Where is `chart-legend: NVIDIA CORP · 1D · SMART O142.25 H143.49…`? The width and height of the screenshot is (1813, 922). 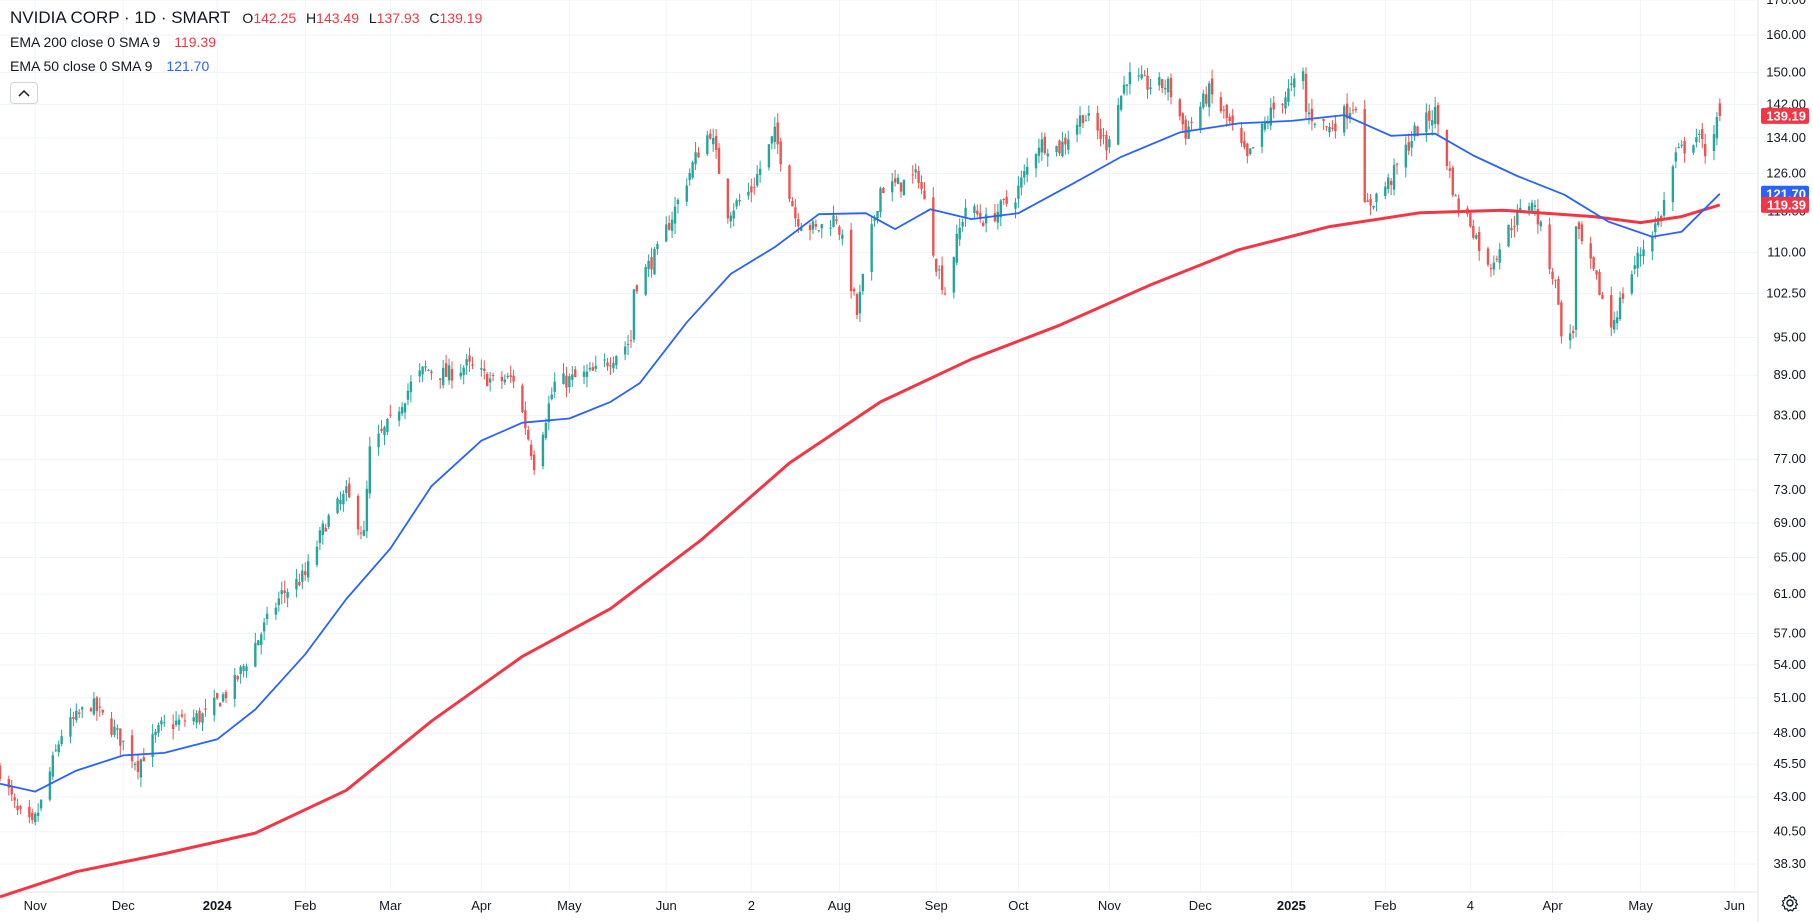
chart-legend: NVIDIA CORP · 1D · SMART O142.25 H143.49… is located at coordinates (249, 55).